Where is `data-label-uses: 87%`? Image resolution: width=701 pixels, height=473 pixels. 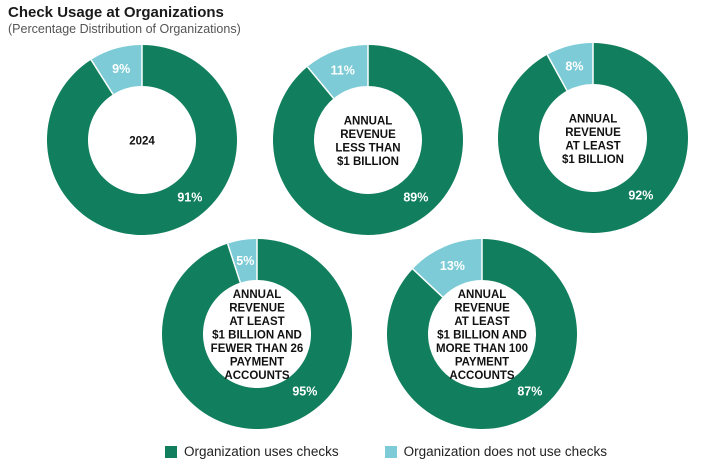 data-label-uses: 87% is located at coordinates (529, 392).